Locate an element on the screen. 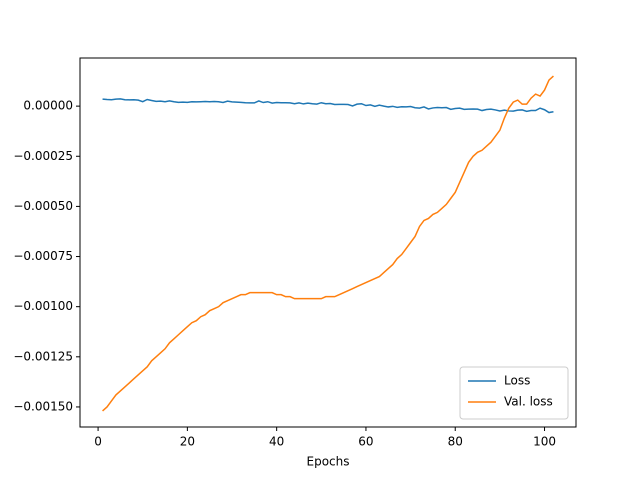 The image size is (640, 480). y-tick-label: −0.00150 is located at coordinates (43, 406).